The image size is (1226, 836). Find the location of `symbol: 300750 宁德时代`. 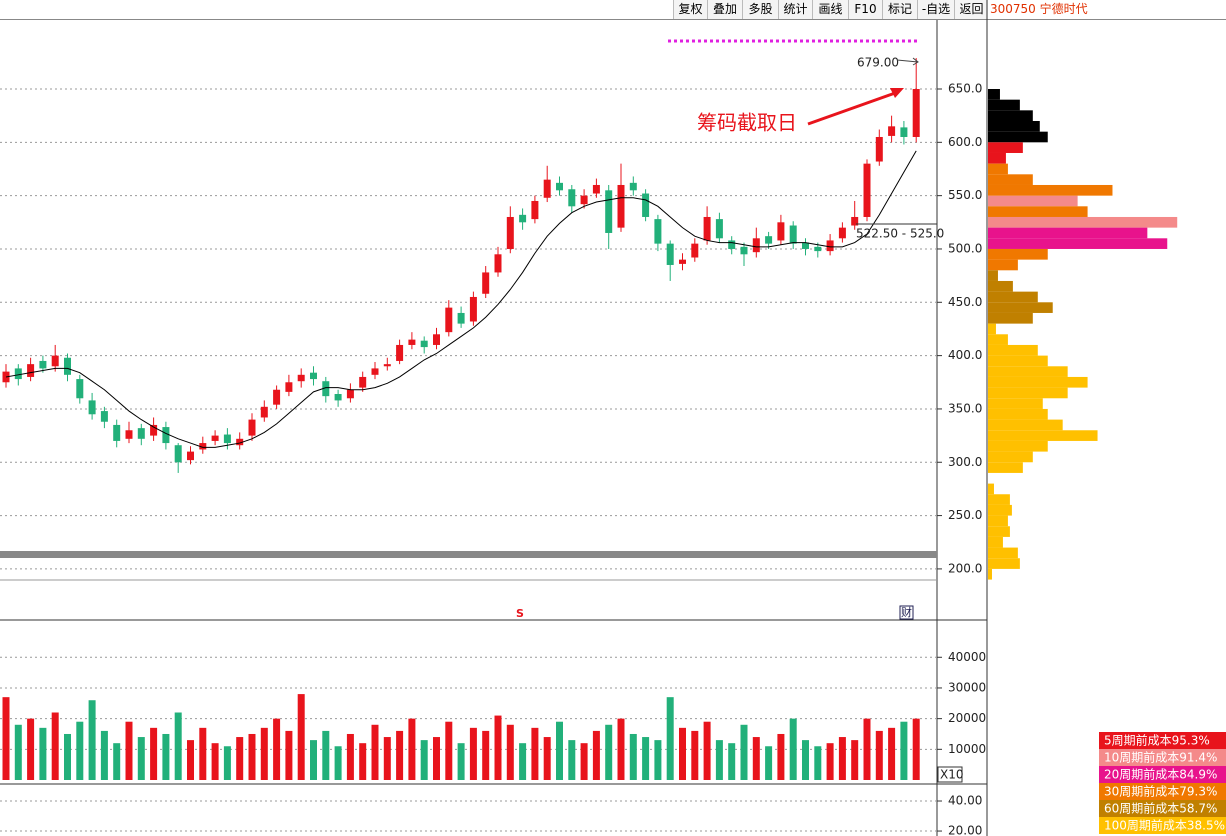

symbol: 300750 宁德时代 is located at coordinates (1039, 9).